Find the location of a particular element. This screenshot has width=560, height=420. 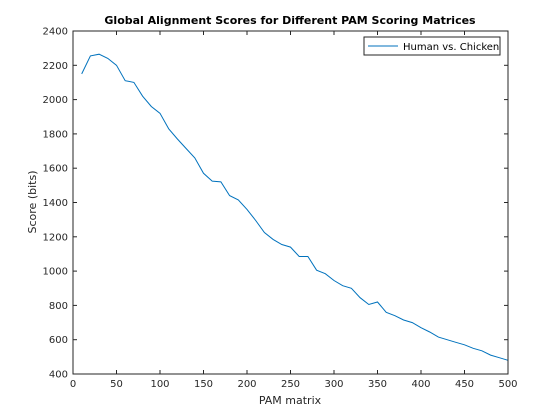

x-tick-label: 500 is located at coordinates (507, 384).